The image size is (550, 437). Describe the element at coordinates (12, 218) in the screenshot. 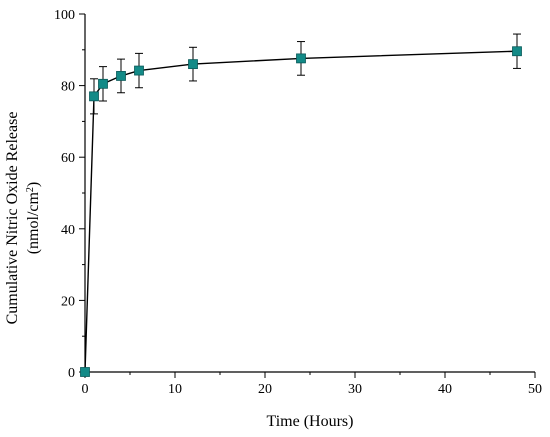

I see `y-axis-title-line1: Cumulative Nitric Oxide Release` at that location.